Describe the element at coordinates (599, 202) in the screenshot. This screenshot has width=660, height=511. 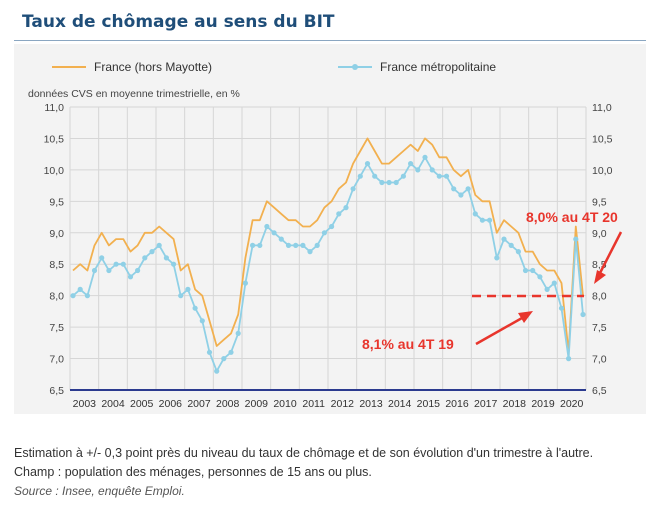
I see `y-tick-label-right: 9,5` at that location.